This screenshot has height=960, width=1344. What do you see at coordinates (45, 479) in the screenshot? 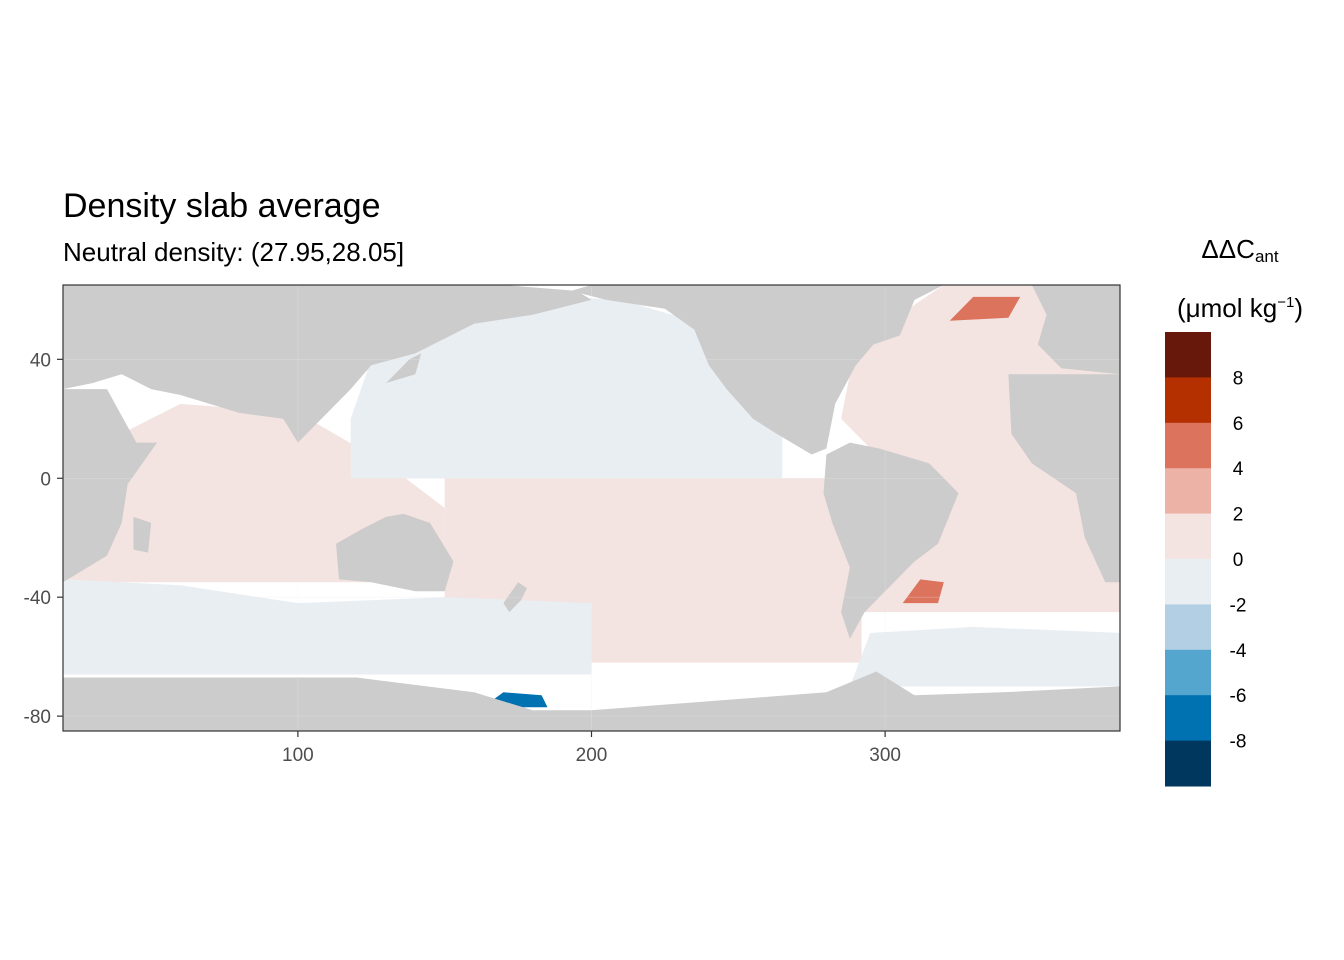
I see `y-tick-label: 0` at bounding box center [45, 479].